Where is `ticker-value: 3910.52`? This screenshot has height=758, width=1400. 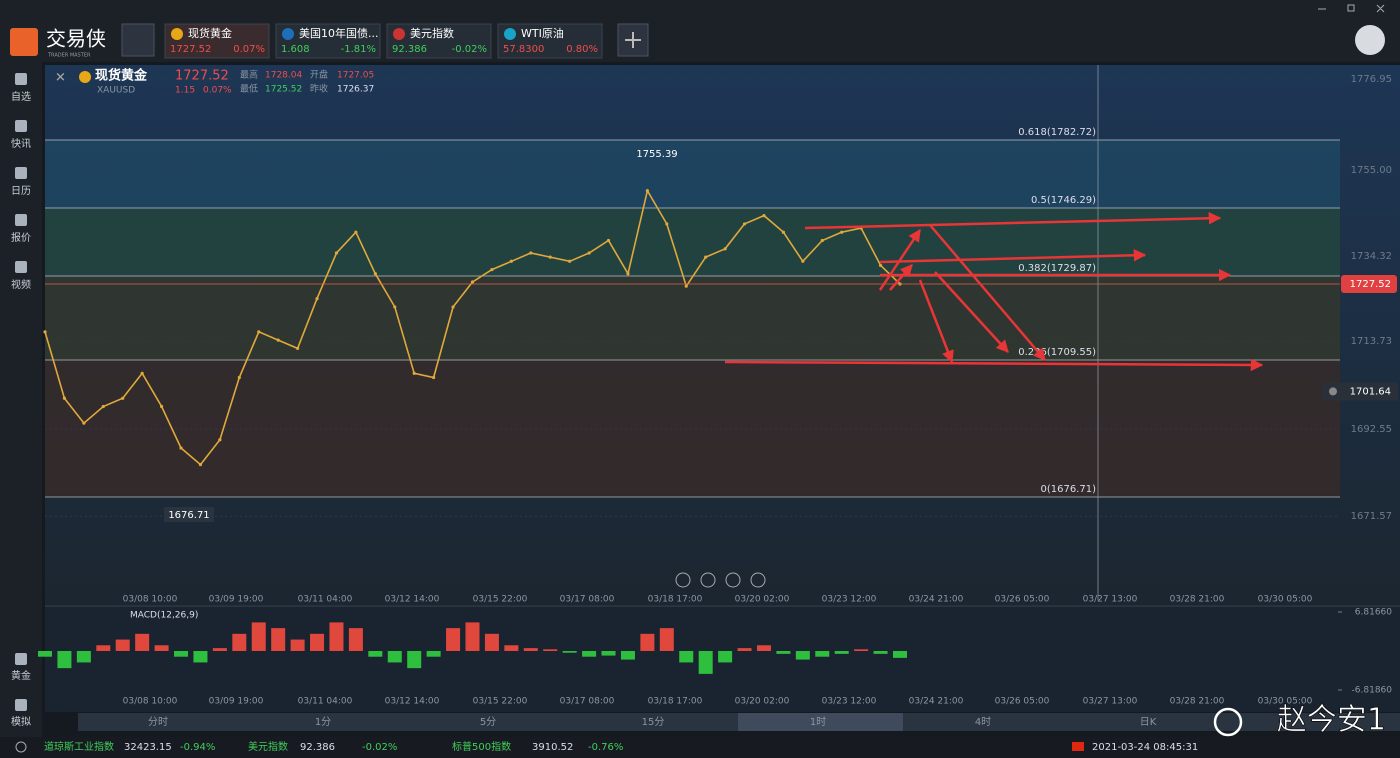 ticker-value: 3910.52 is located at coordinates (552, 747).